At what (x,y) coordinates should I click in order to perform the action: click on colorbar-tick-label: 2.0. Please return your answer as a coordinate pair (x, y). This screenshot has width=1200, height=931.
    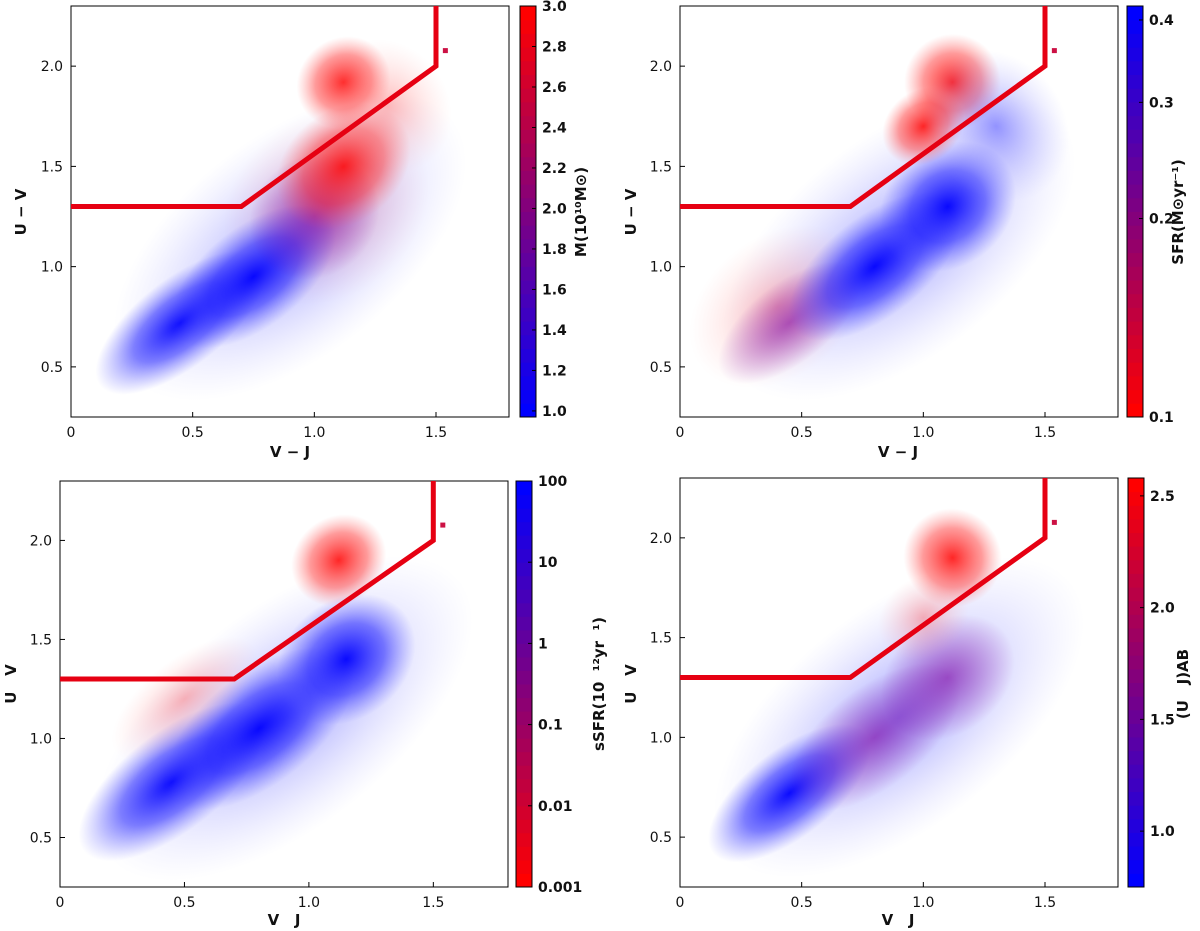
    Looking at the image, I should click on (1162, 609).